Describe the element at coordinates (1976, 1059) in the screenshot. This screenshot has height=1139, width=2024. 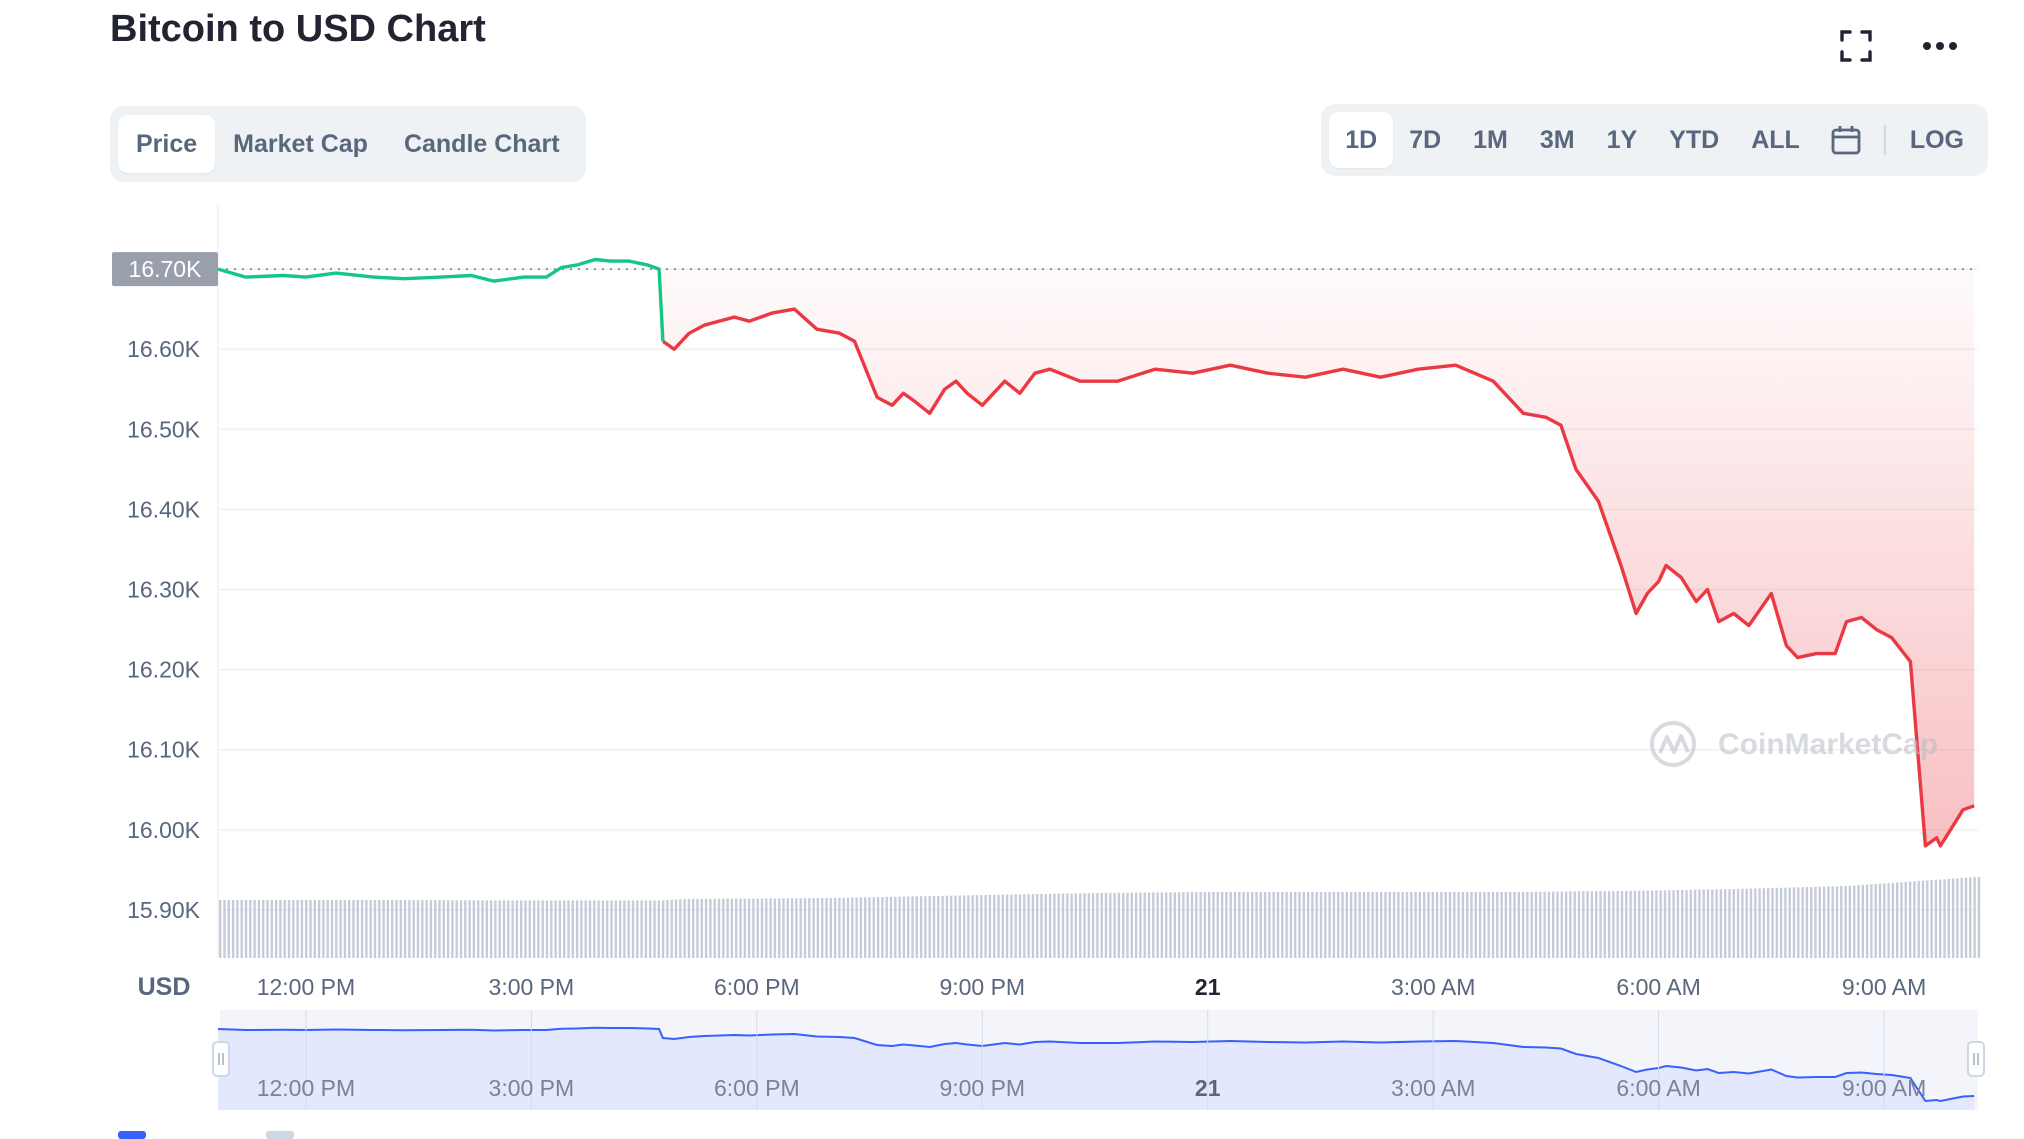
I see `navigator-right-handle` at that location.